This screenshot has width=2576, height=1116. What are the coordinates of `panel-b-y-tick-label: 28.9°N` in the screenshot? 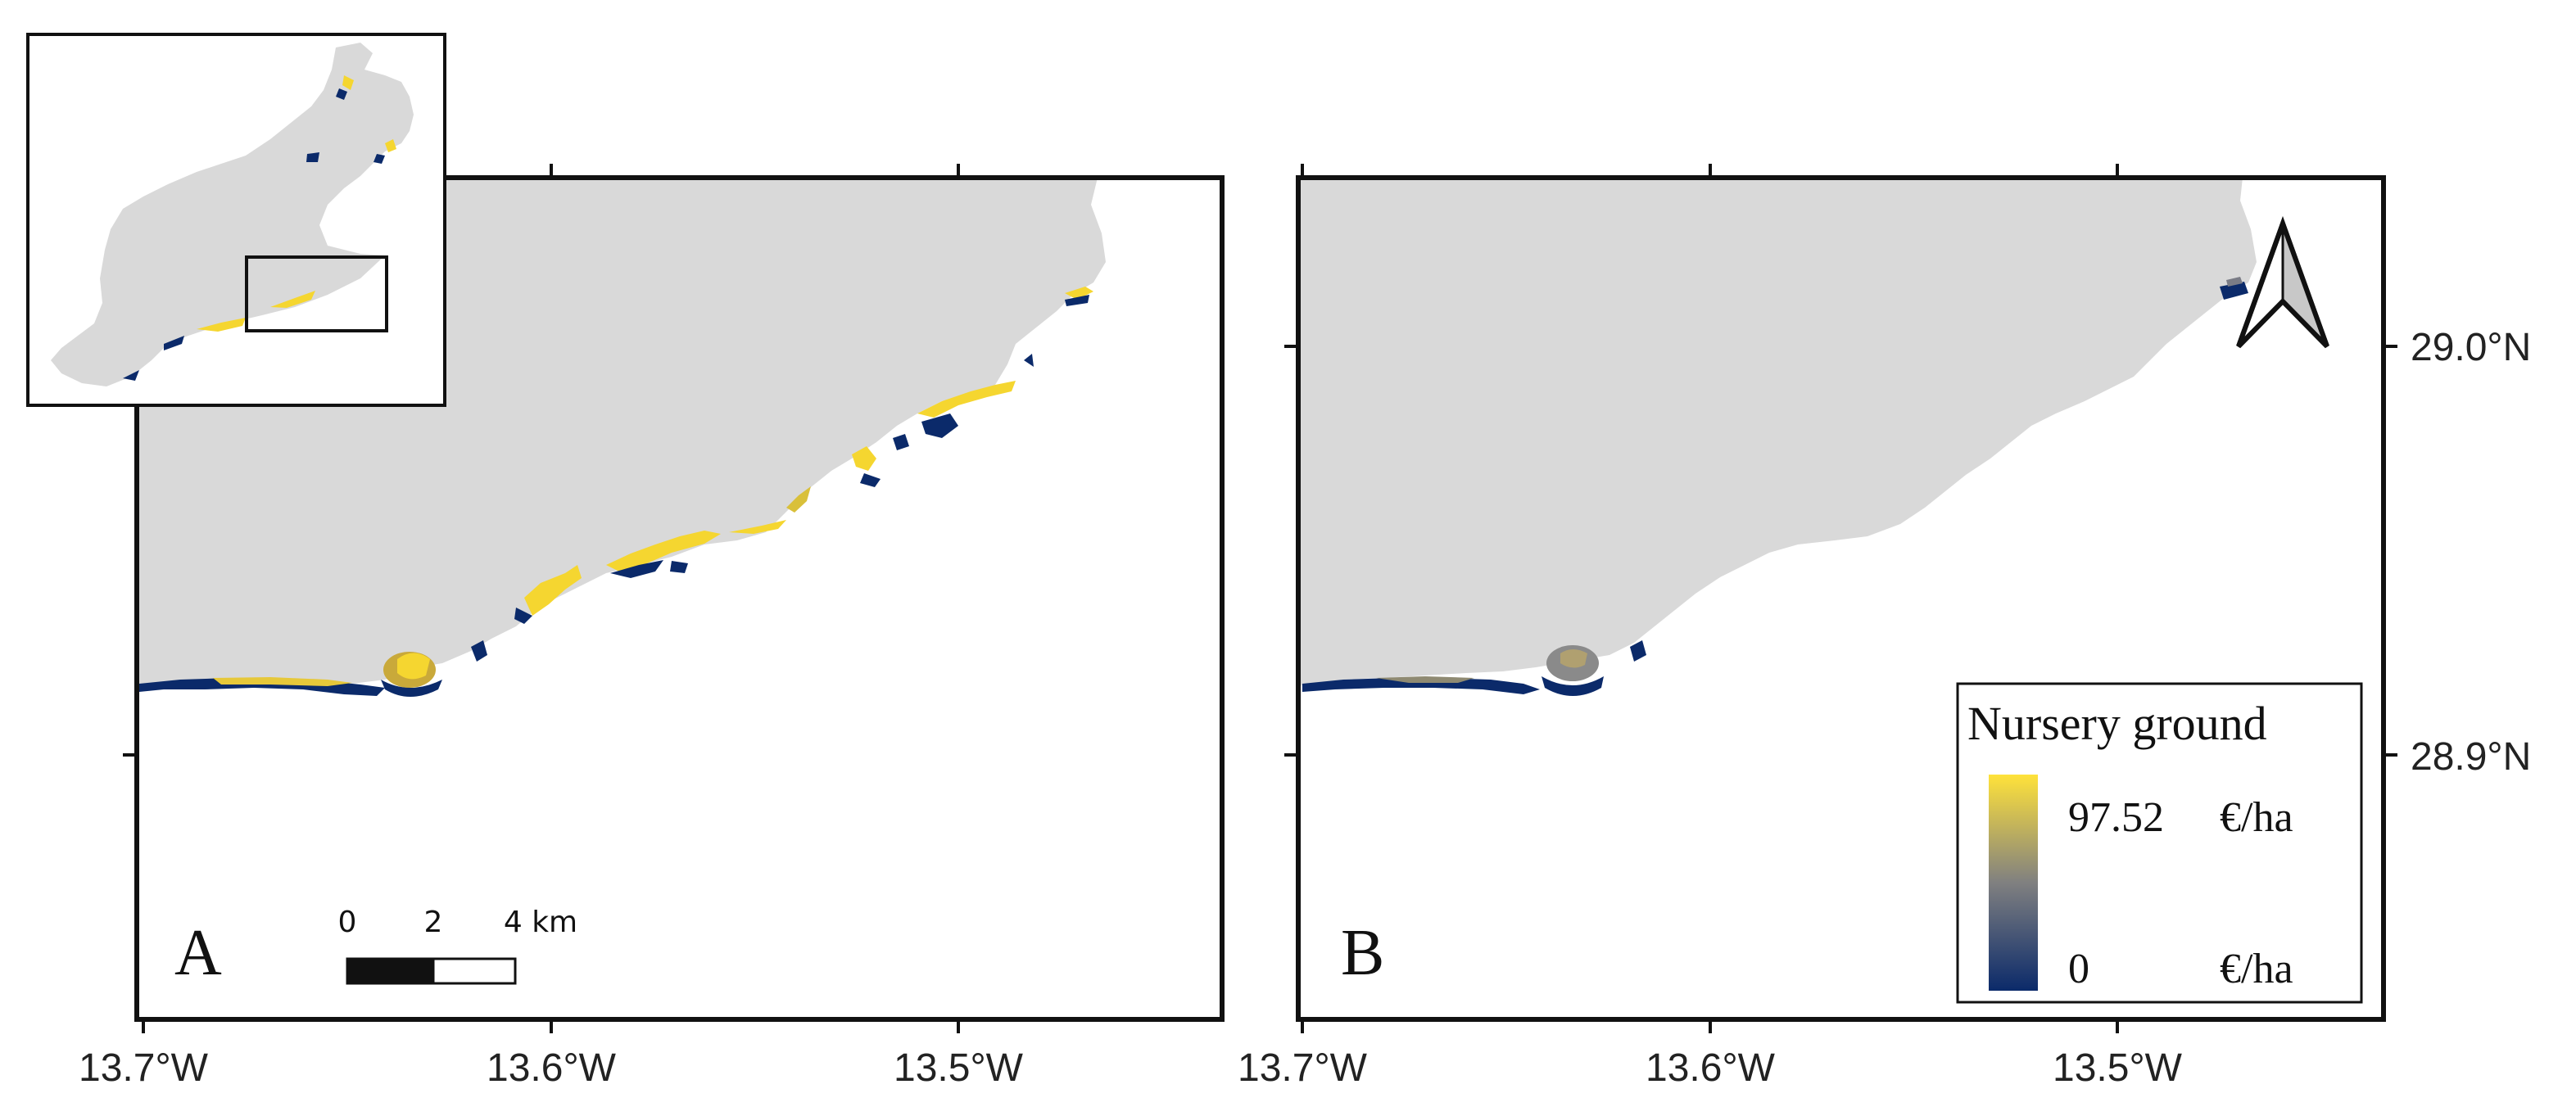 It's located at (2471, 757).